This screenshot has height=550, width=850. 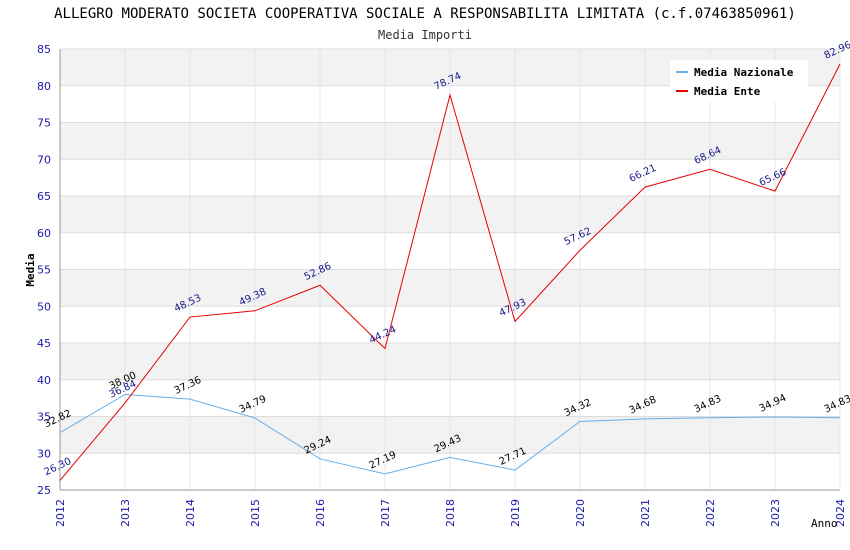 What do you see at coordinates (450, 434) in the screenshot?
I see `series-line-media-nazionale` at bounding box center [450, 434].